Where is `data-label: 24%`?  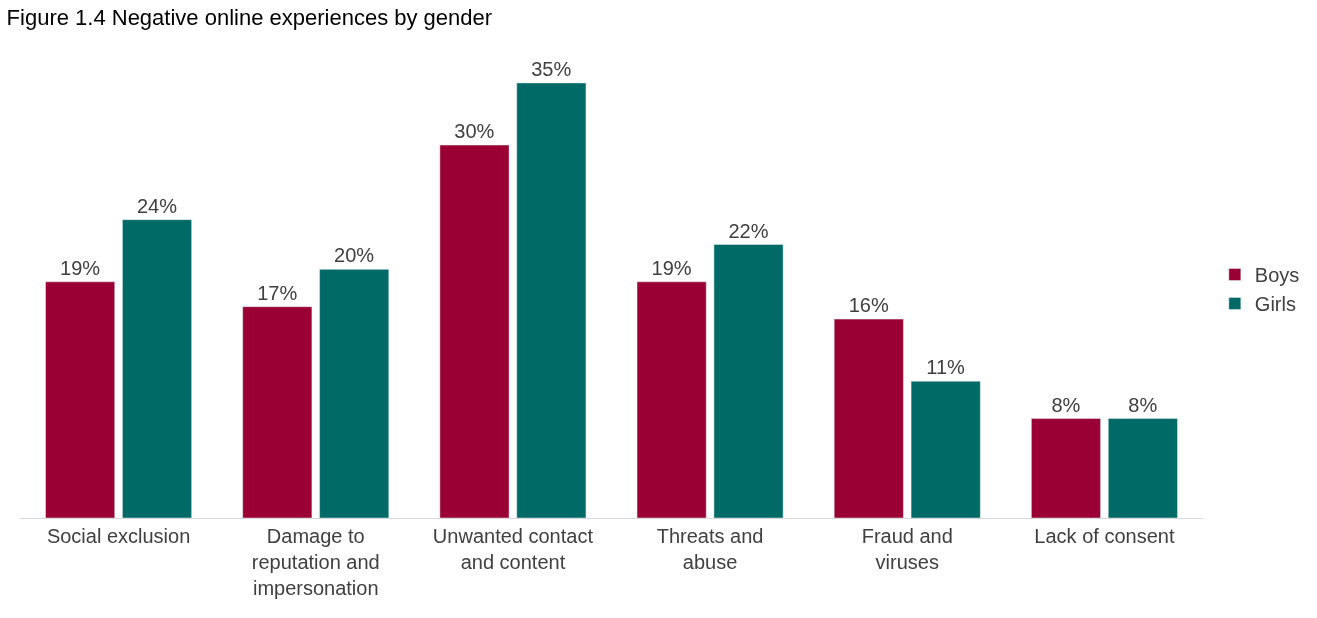 data-label: 24% is located at coordinates (157, 205).